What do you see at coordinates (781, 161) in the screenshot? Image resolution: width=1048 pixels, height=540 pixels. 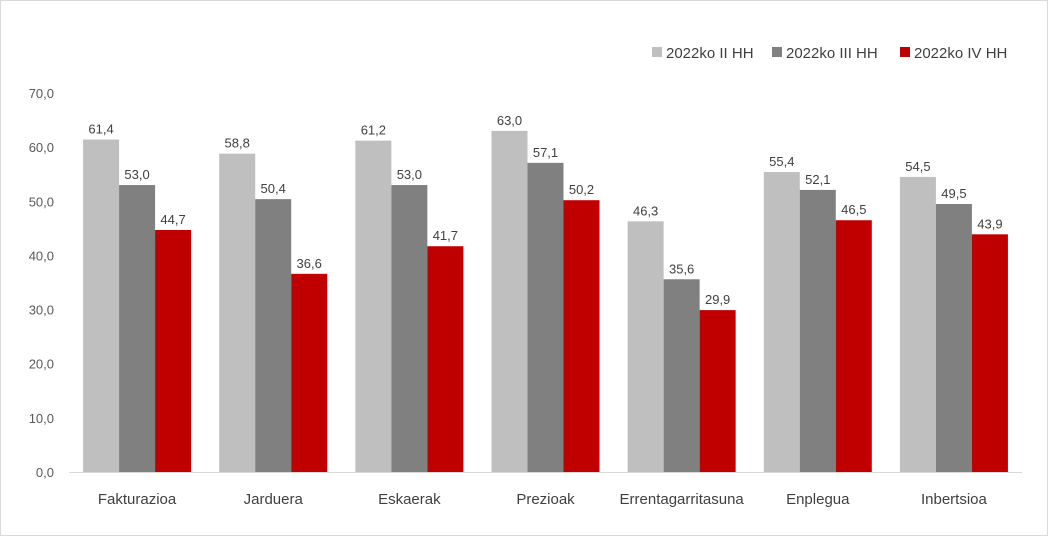 I see `data-label: 55,4` at bounding box center [781, 161].